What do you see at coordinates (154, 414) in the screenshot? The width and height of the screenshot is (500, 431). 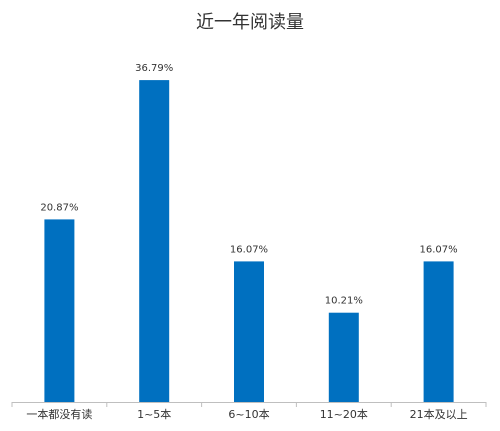 I see `x-tick-label-2: 1~5本` at bounding box center [154, 414].